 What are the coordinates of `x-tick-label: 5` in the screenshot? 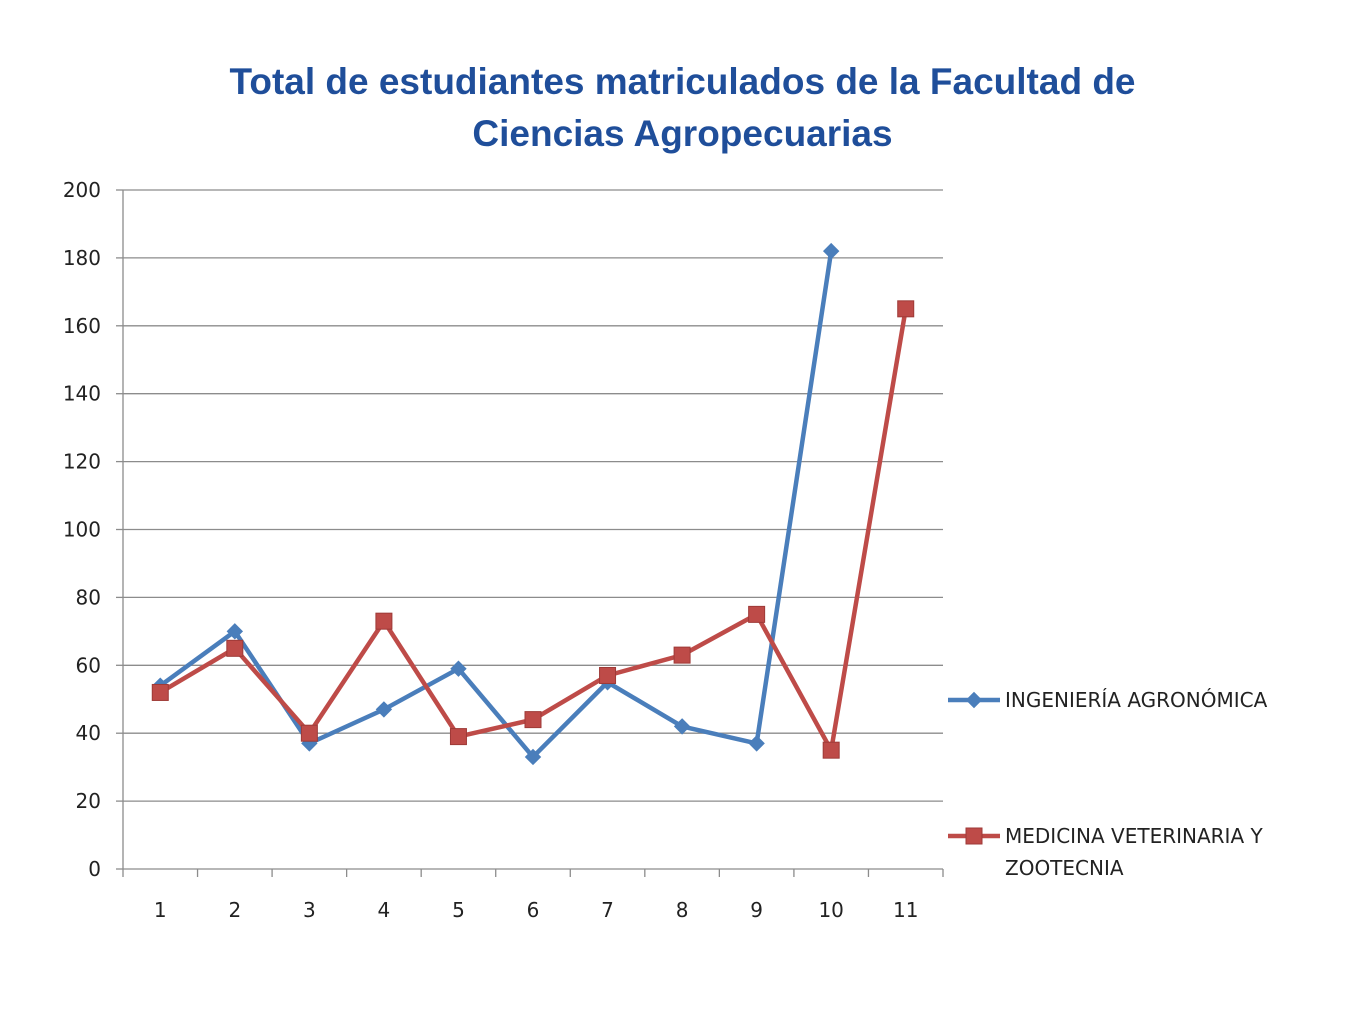 It's located at (458, 910).